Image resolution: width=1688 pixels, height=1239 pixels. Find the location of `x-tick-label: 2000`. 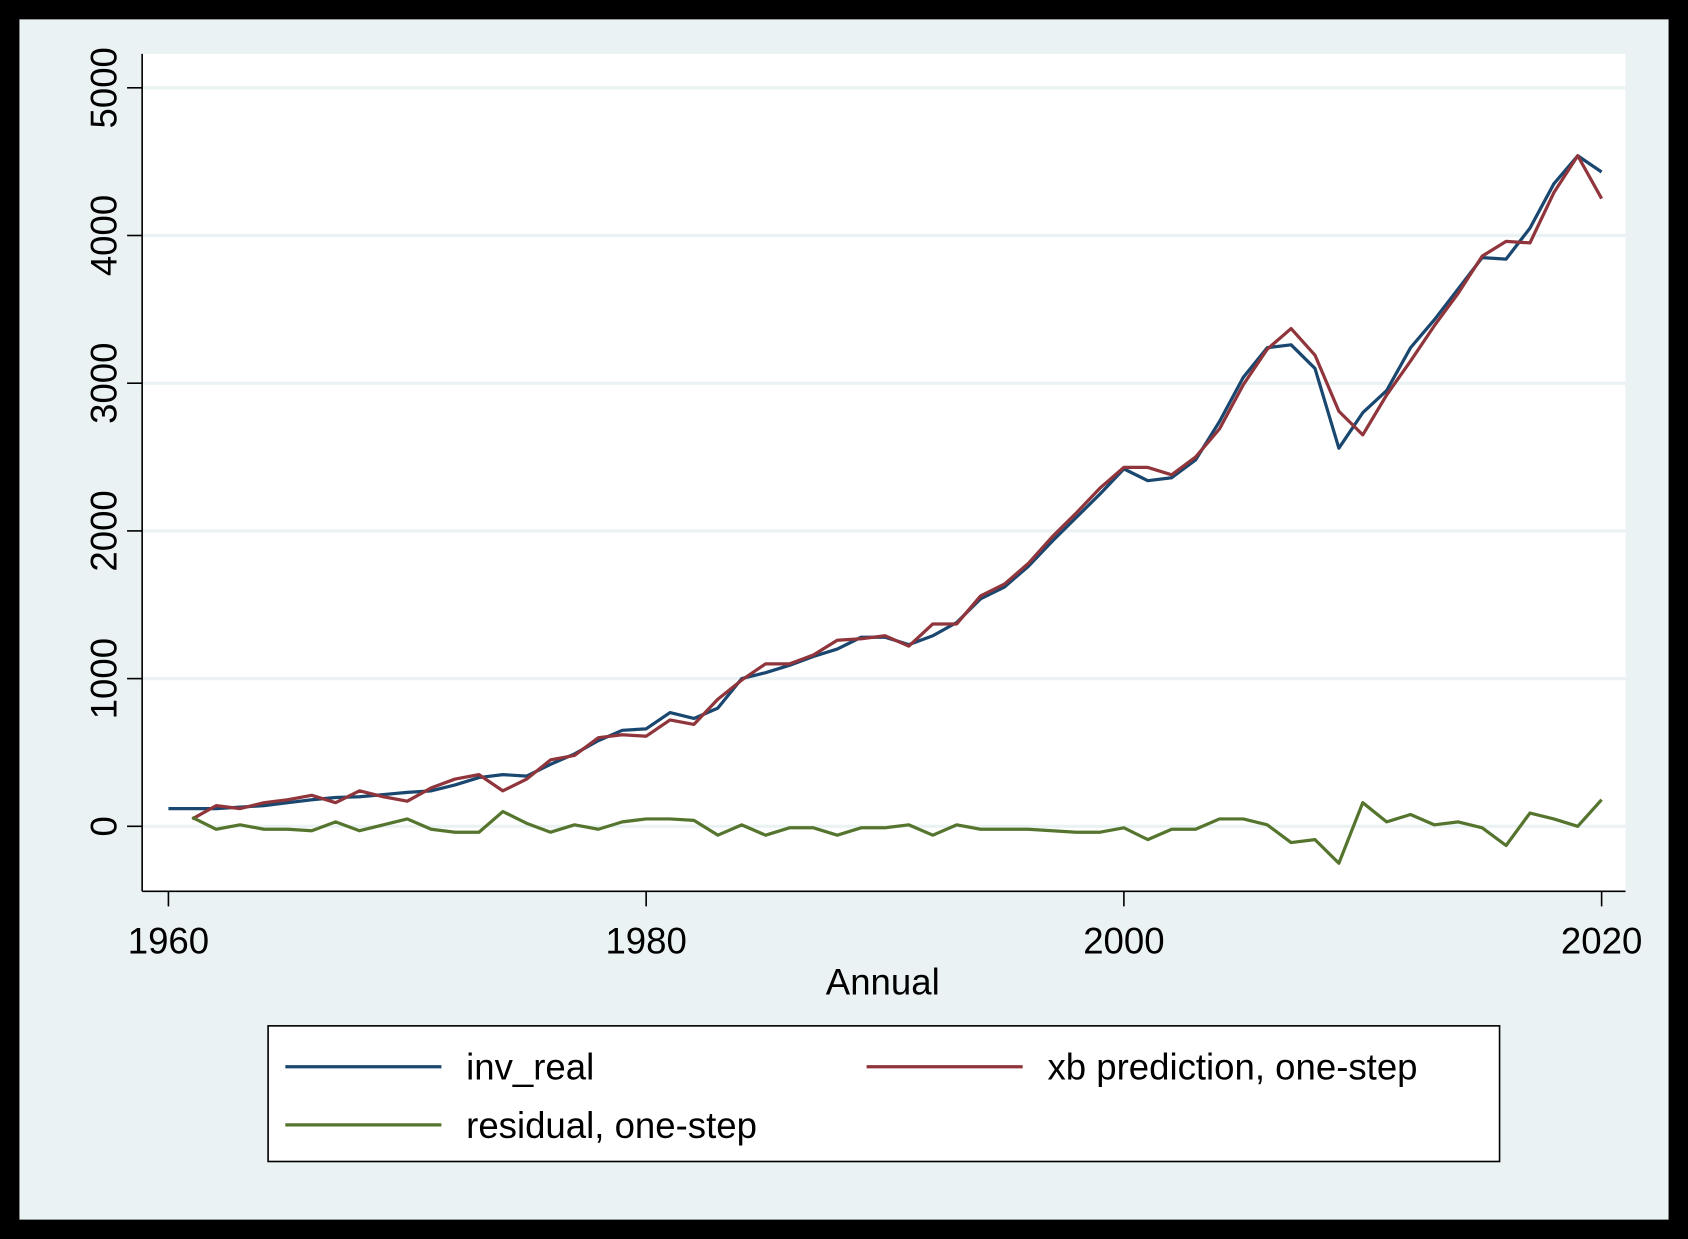

x-tick-label: 2000 is located at coordinates (1123, 941).